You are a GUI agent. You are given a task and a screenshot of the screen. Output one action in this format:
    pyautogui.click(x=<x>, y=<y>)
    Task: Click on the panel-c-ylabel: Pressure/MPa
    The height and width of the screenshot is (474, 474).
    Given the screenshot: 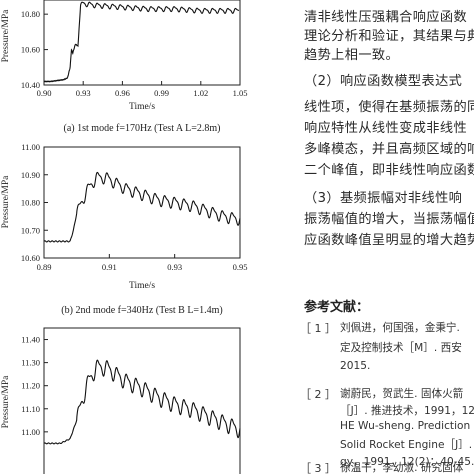 What is the action you would take?
    pyautogui.click(x=6, y=402)
    